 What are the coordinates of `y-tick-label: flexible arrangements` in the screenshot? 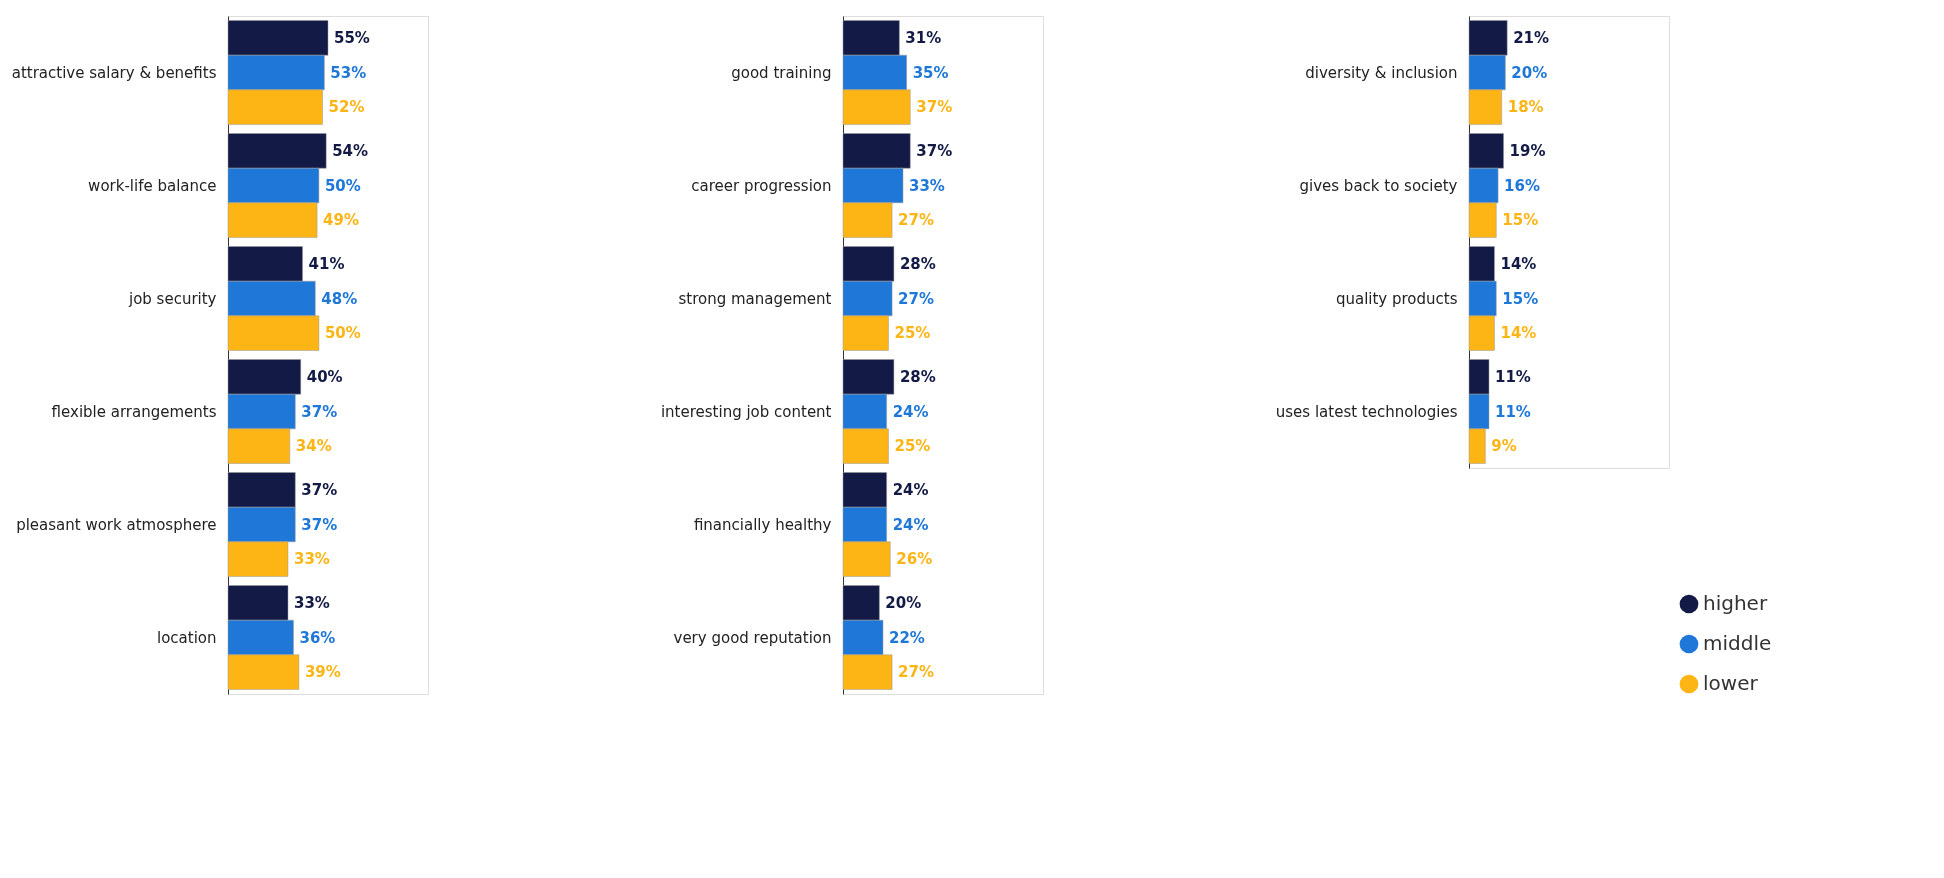 It's located at (134, 411).